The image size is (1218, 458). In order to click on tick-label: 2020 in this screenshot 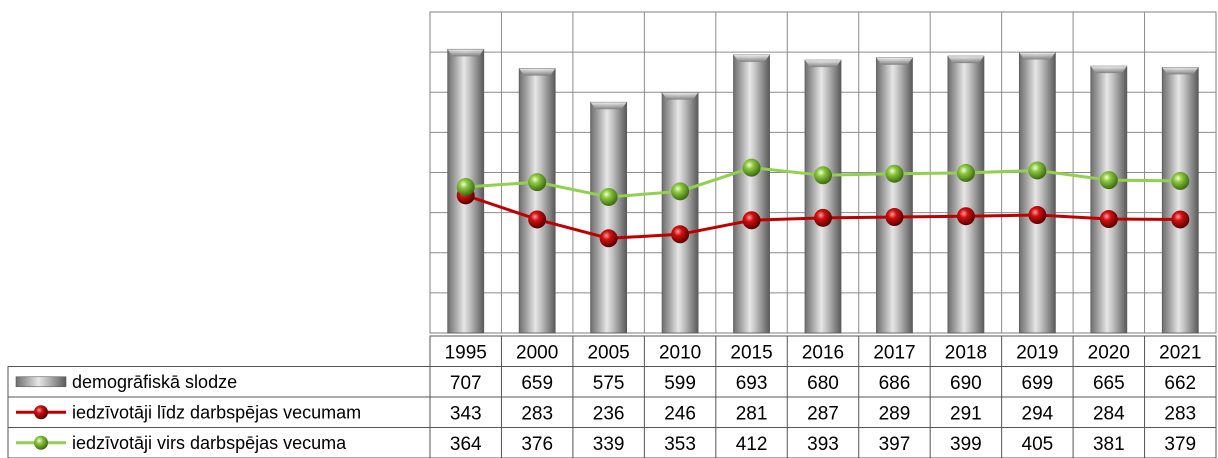, I will do `click(1109, 352)`.